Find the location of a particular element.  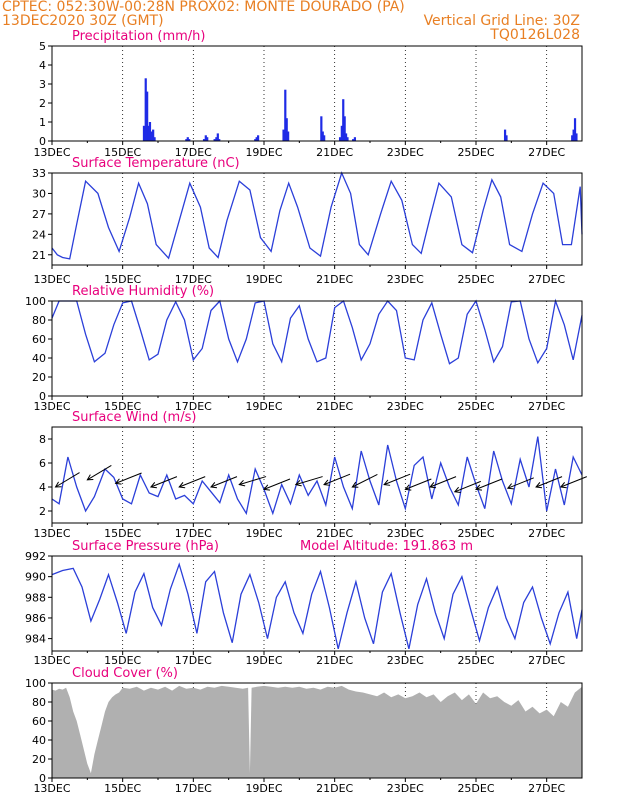

precip-title: Precipitation (mm/h) is located at coordinates (138, 36).